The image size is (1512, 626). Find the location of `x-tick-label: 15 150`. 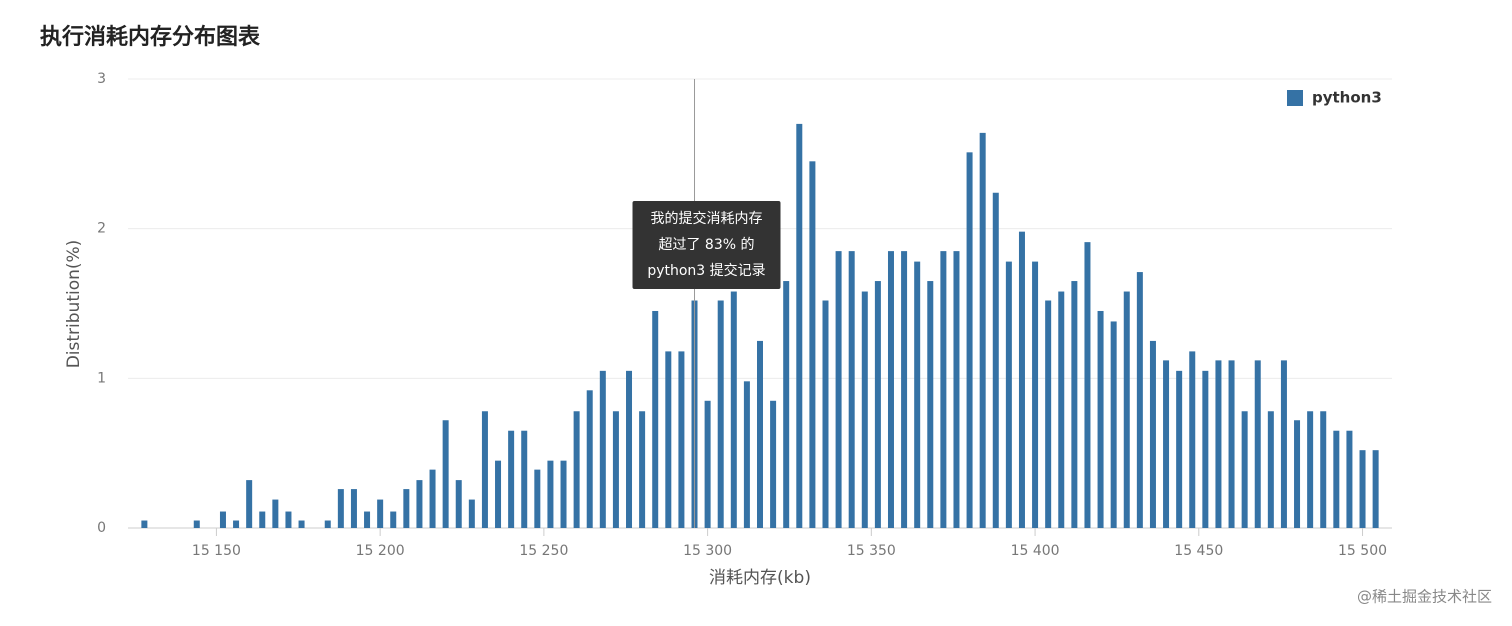

x-tick-label: 15 150 is located at coordinates (216, 551).